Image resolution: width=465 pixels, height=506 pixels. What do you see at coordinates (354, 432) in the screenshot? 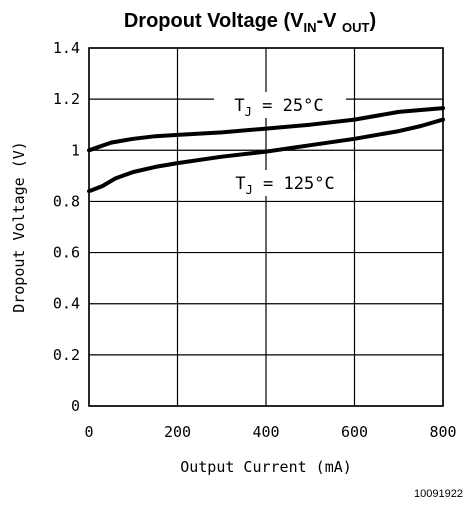
I see `x-tick-label: 600` at bounding box center [354, 432].